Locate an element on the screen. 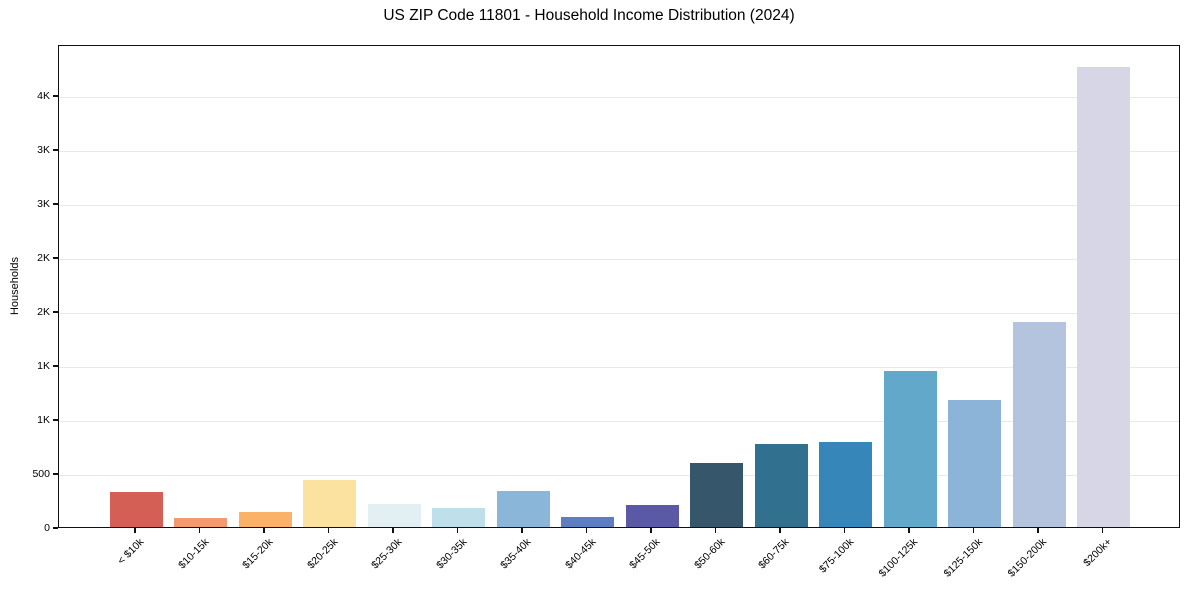 The width and height of the screenshot is (1189, 590). x-tick-label: < $10k is located at coordinates (131, 551).